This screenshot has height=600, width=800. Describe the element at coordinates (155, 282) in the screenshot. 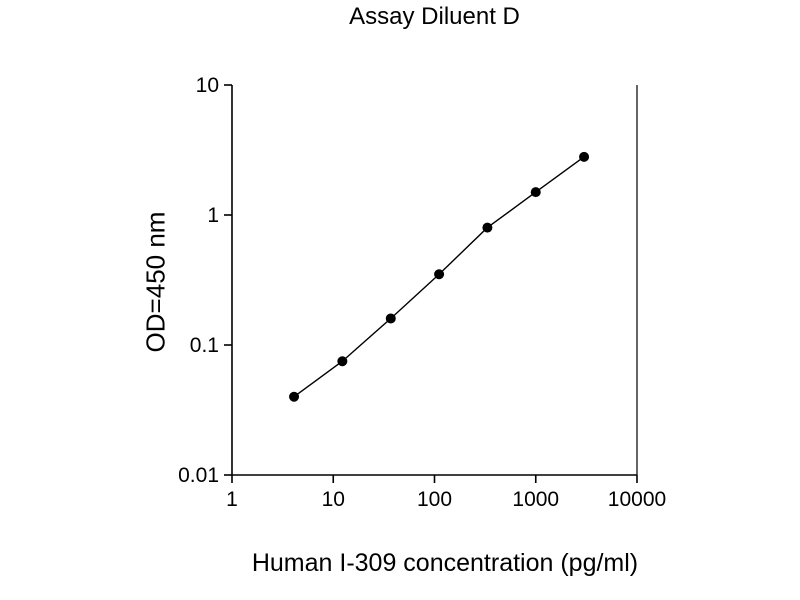

I see `y-axis-label: OD=450 nm` at that location.